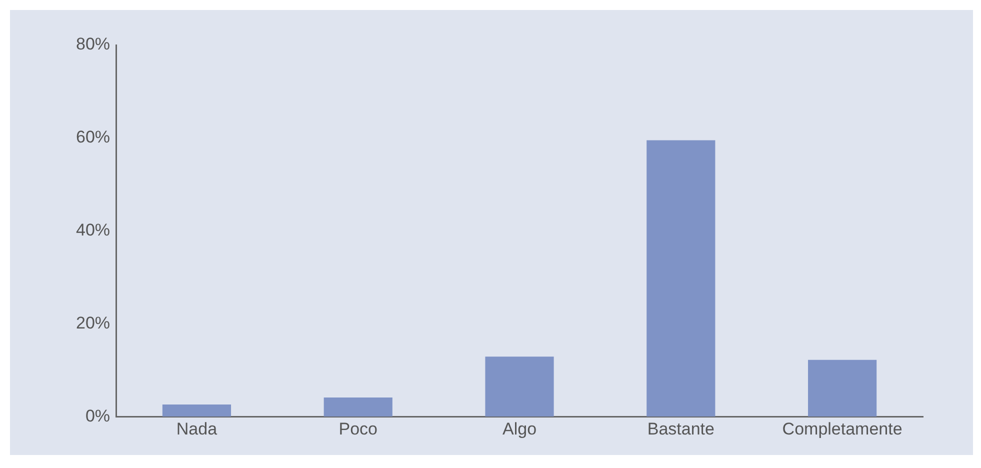 The image size is (981, 468). What do you see at coordinates (358, 428) in the screenshot?
I see `x-tick-label: Poco` at bounding box center [358, 428].